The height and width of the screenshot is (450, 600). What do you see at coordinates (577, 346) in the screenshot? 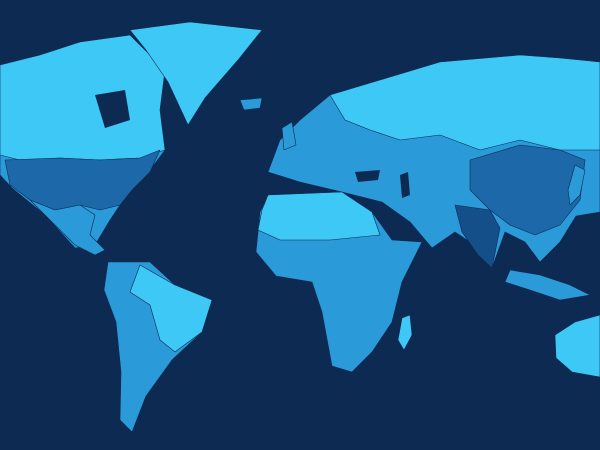
I see `region-australia` at bounding box center [577, 346].